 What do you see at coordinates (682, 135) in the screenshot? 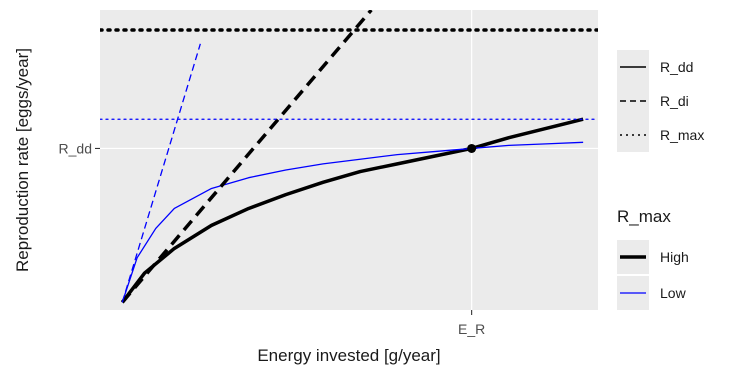
I see `legend-label-r-max: R_max` at bounding box center [682, 135].